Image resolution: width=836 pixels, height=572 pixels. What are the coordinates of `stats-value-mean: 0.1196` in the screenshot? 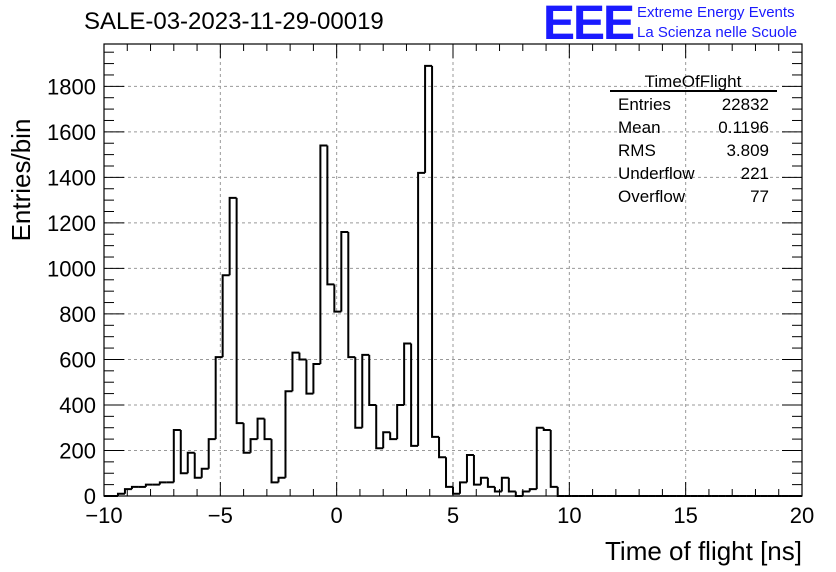 It's located at (743, 127).